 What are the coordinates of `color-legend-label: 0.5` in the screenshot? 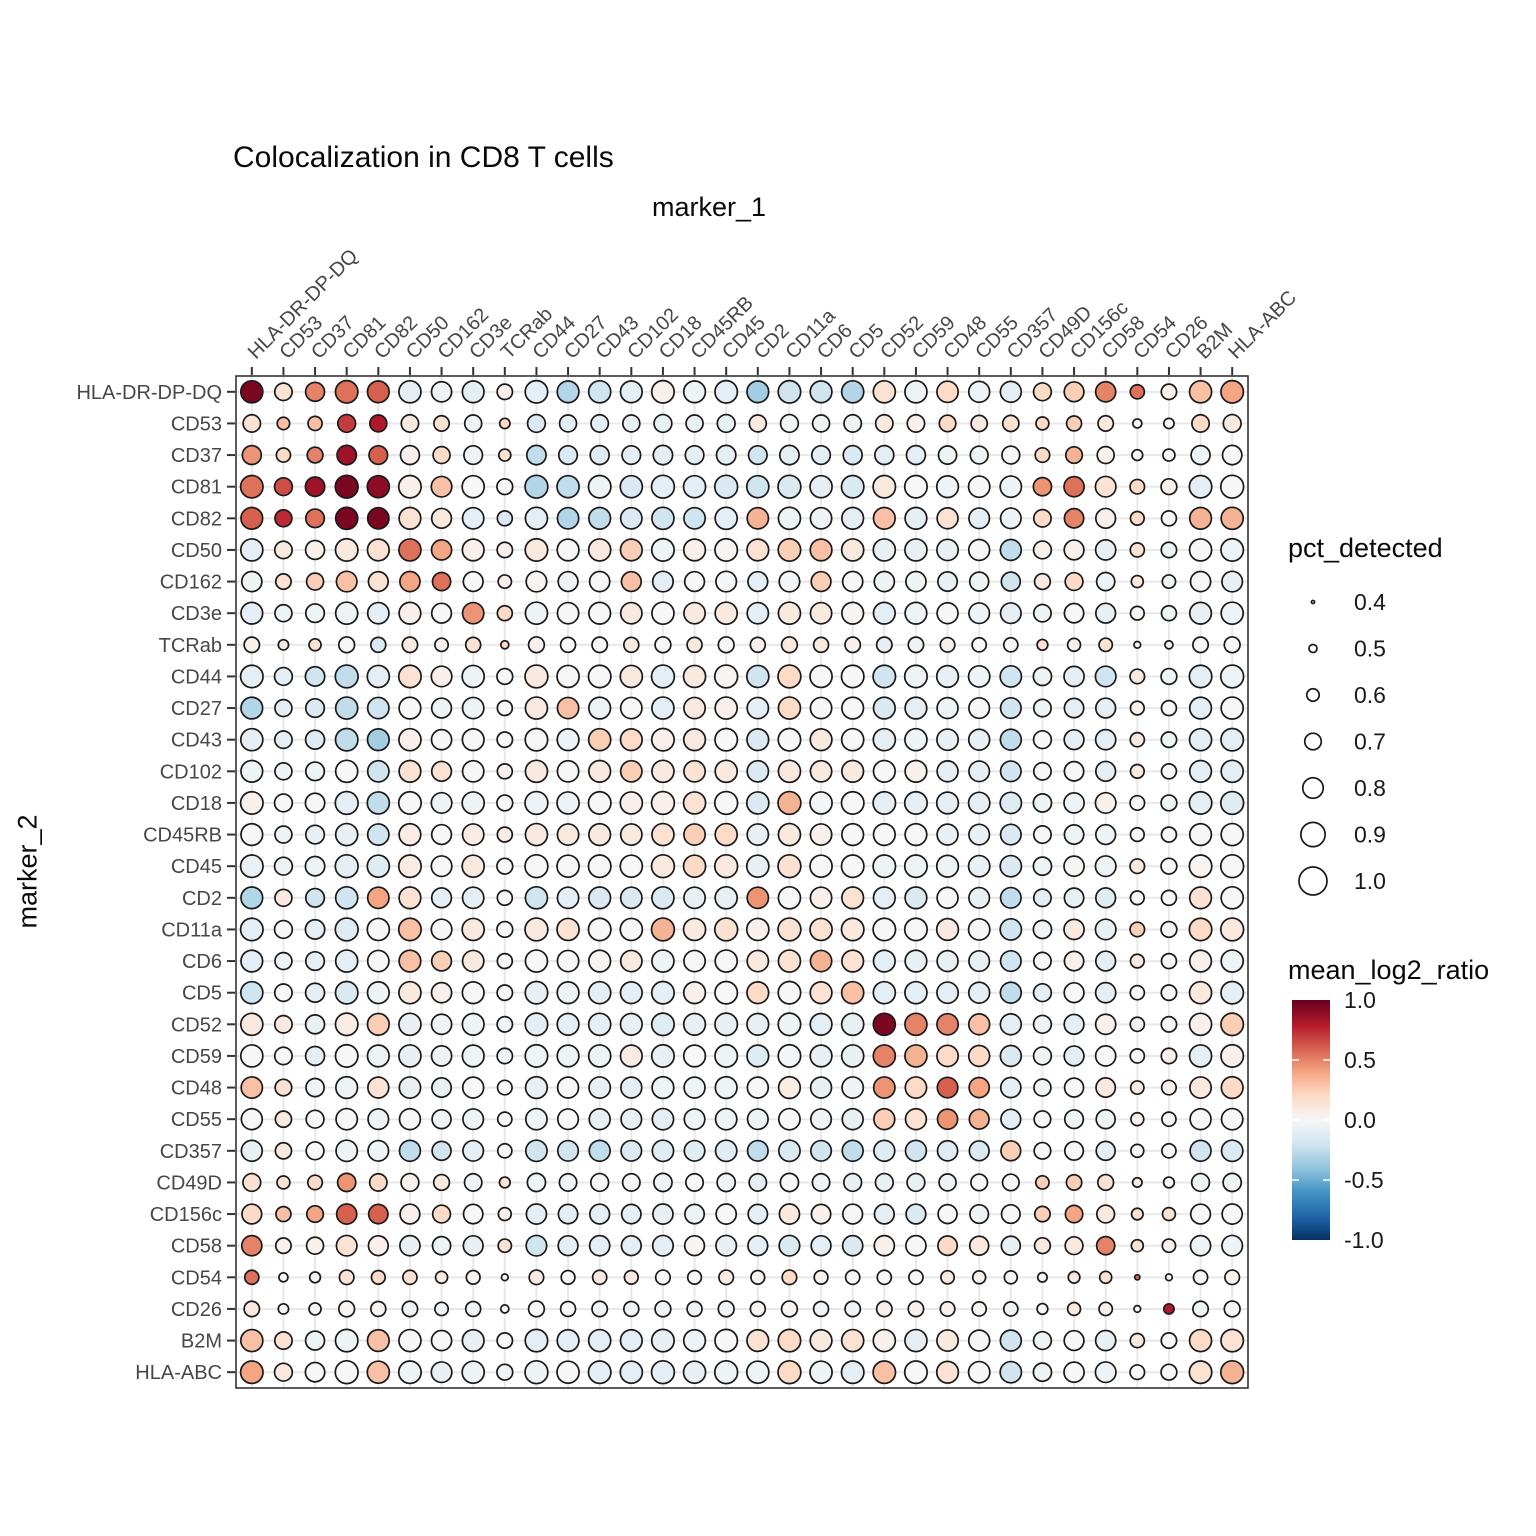 It's located at (1360, 1060).